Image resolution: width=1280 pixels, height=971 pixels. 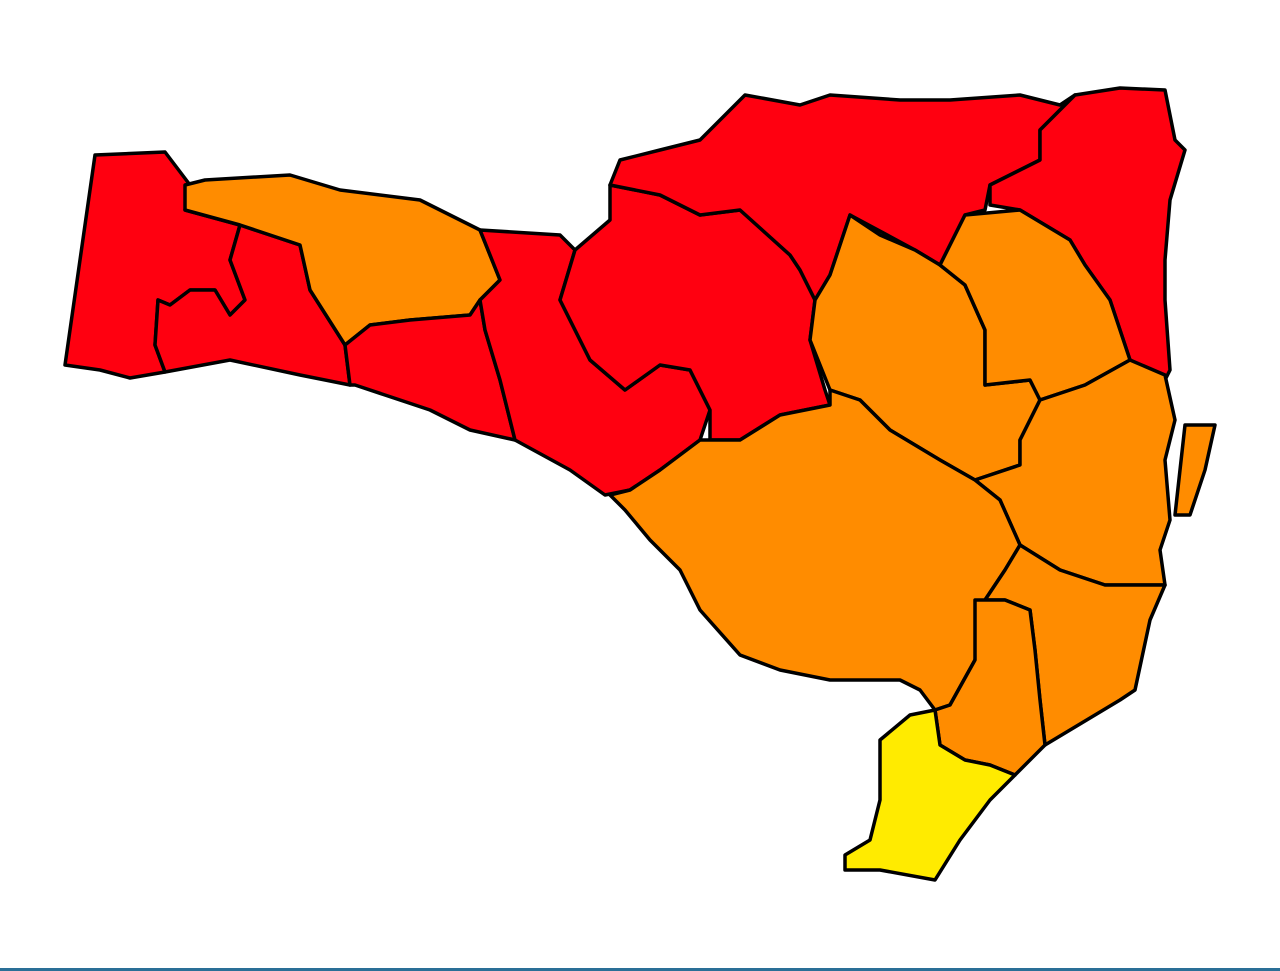 I want to click on region-y1-yellow, so click(x=930, y=795).